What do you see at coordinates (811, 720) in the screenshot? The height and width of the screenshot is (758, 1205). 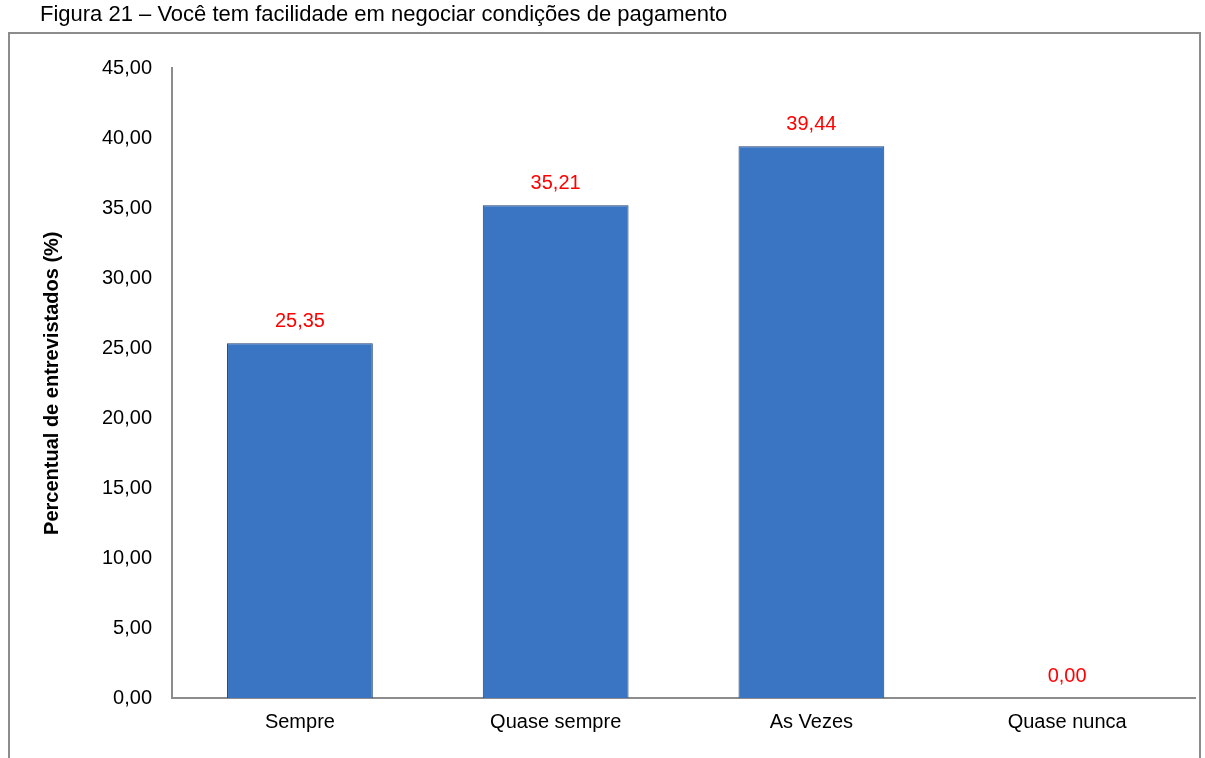 I see `x-tick-label: As Vezes` at bounding box center [811, 720].